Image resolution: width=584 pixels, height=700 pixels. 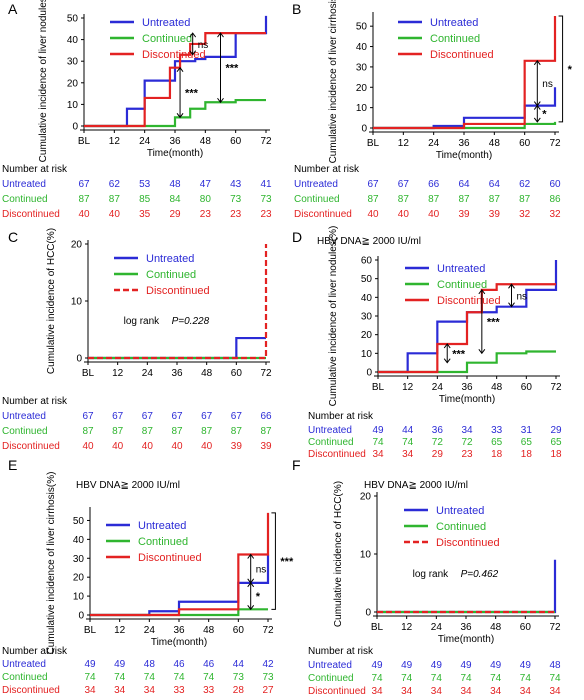 I want to click on risk-value: 53, so click(x=145, y=184).